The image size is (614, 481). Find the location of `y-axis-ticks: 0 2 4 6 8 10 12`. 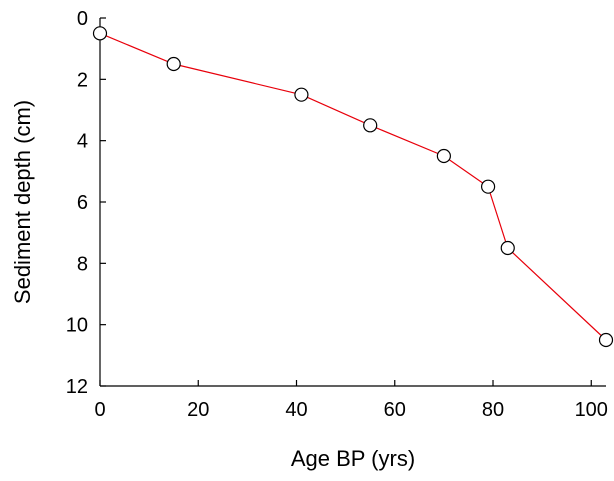

y-axis-ticks: 0 2 4 6 8 10 12 is located at coordinates (86, 203).